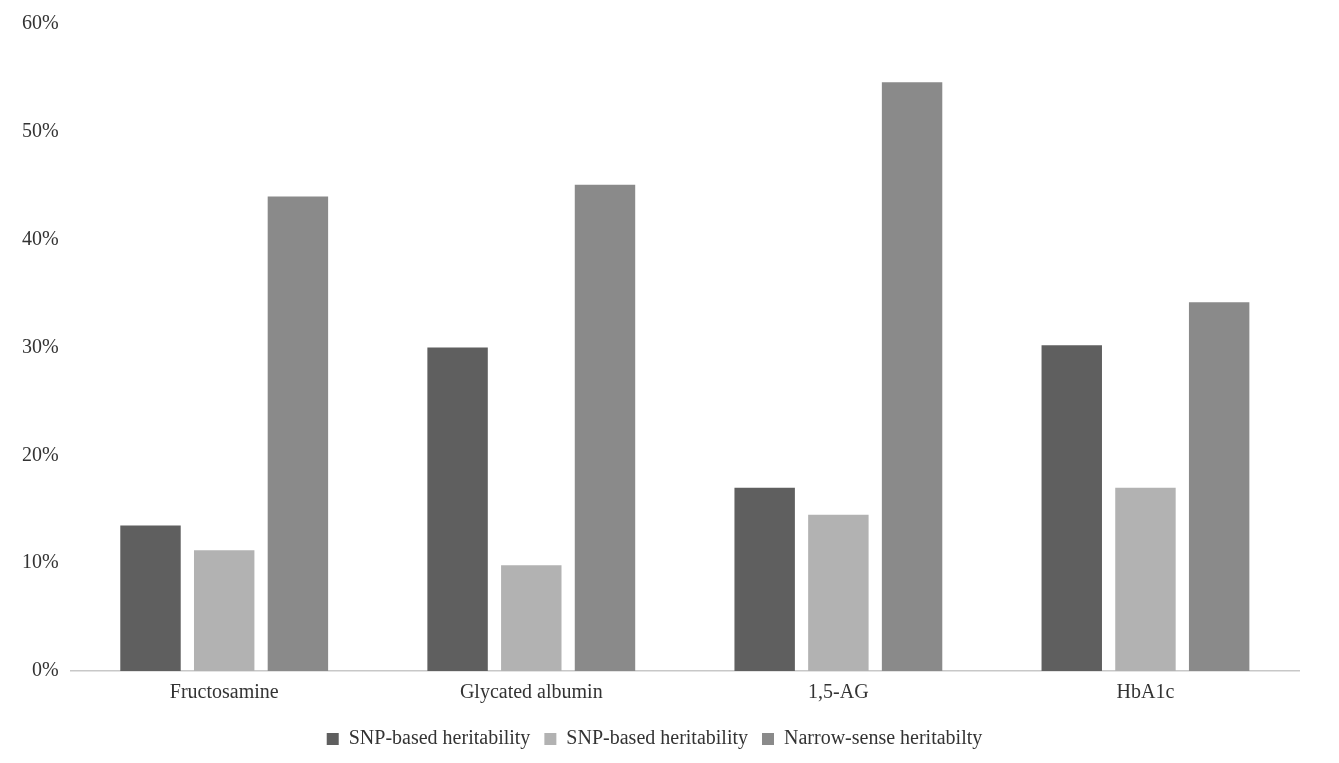 The width and height of the screenshot is (1339, 763). Describe the element at coordinates (224, 691) in the screenshot. I see `x-tick-label: Fructosamine` at that location.